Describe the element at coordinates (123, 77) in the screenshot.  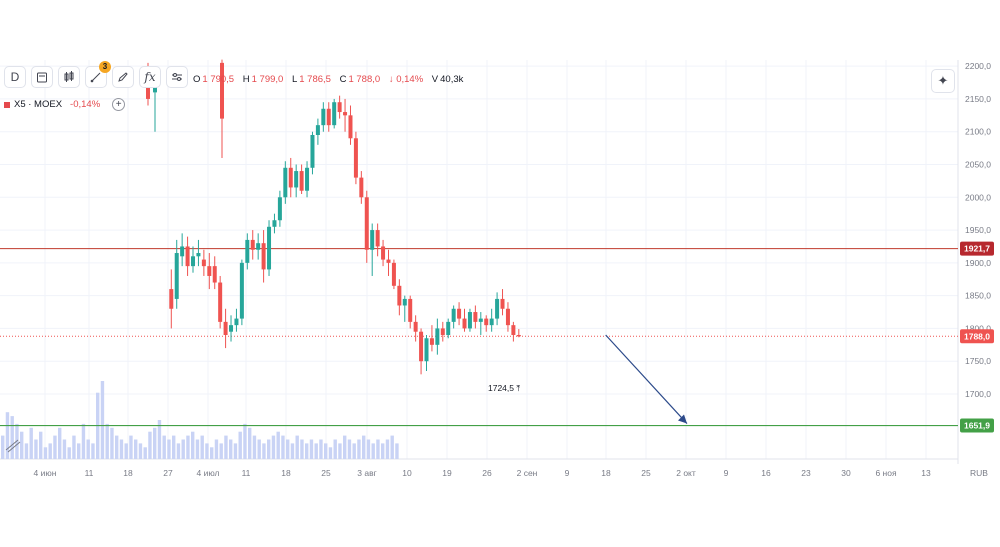
I see `pen-button` at that location.